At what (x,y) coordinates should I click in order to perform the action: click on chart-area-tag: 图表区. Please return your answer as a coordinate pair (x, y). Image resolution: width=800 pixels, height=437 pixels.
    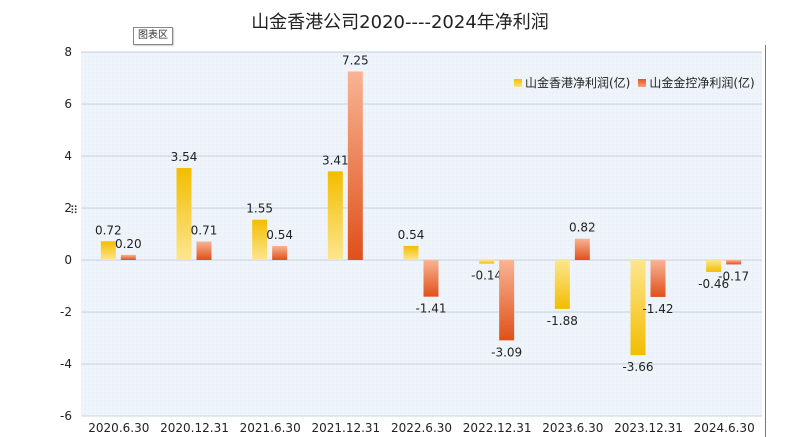
    Looking at the image, I should click on (153, 36).